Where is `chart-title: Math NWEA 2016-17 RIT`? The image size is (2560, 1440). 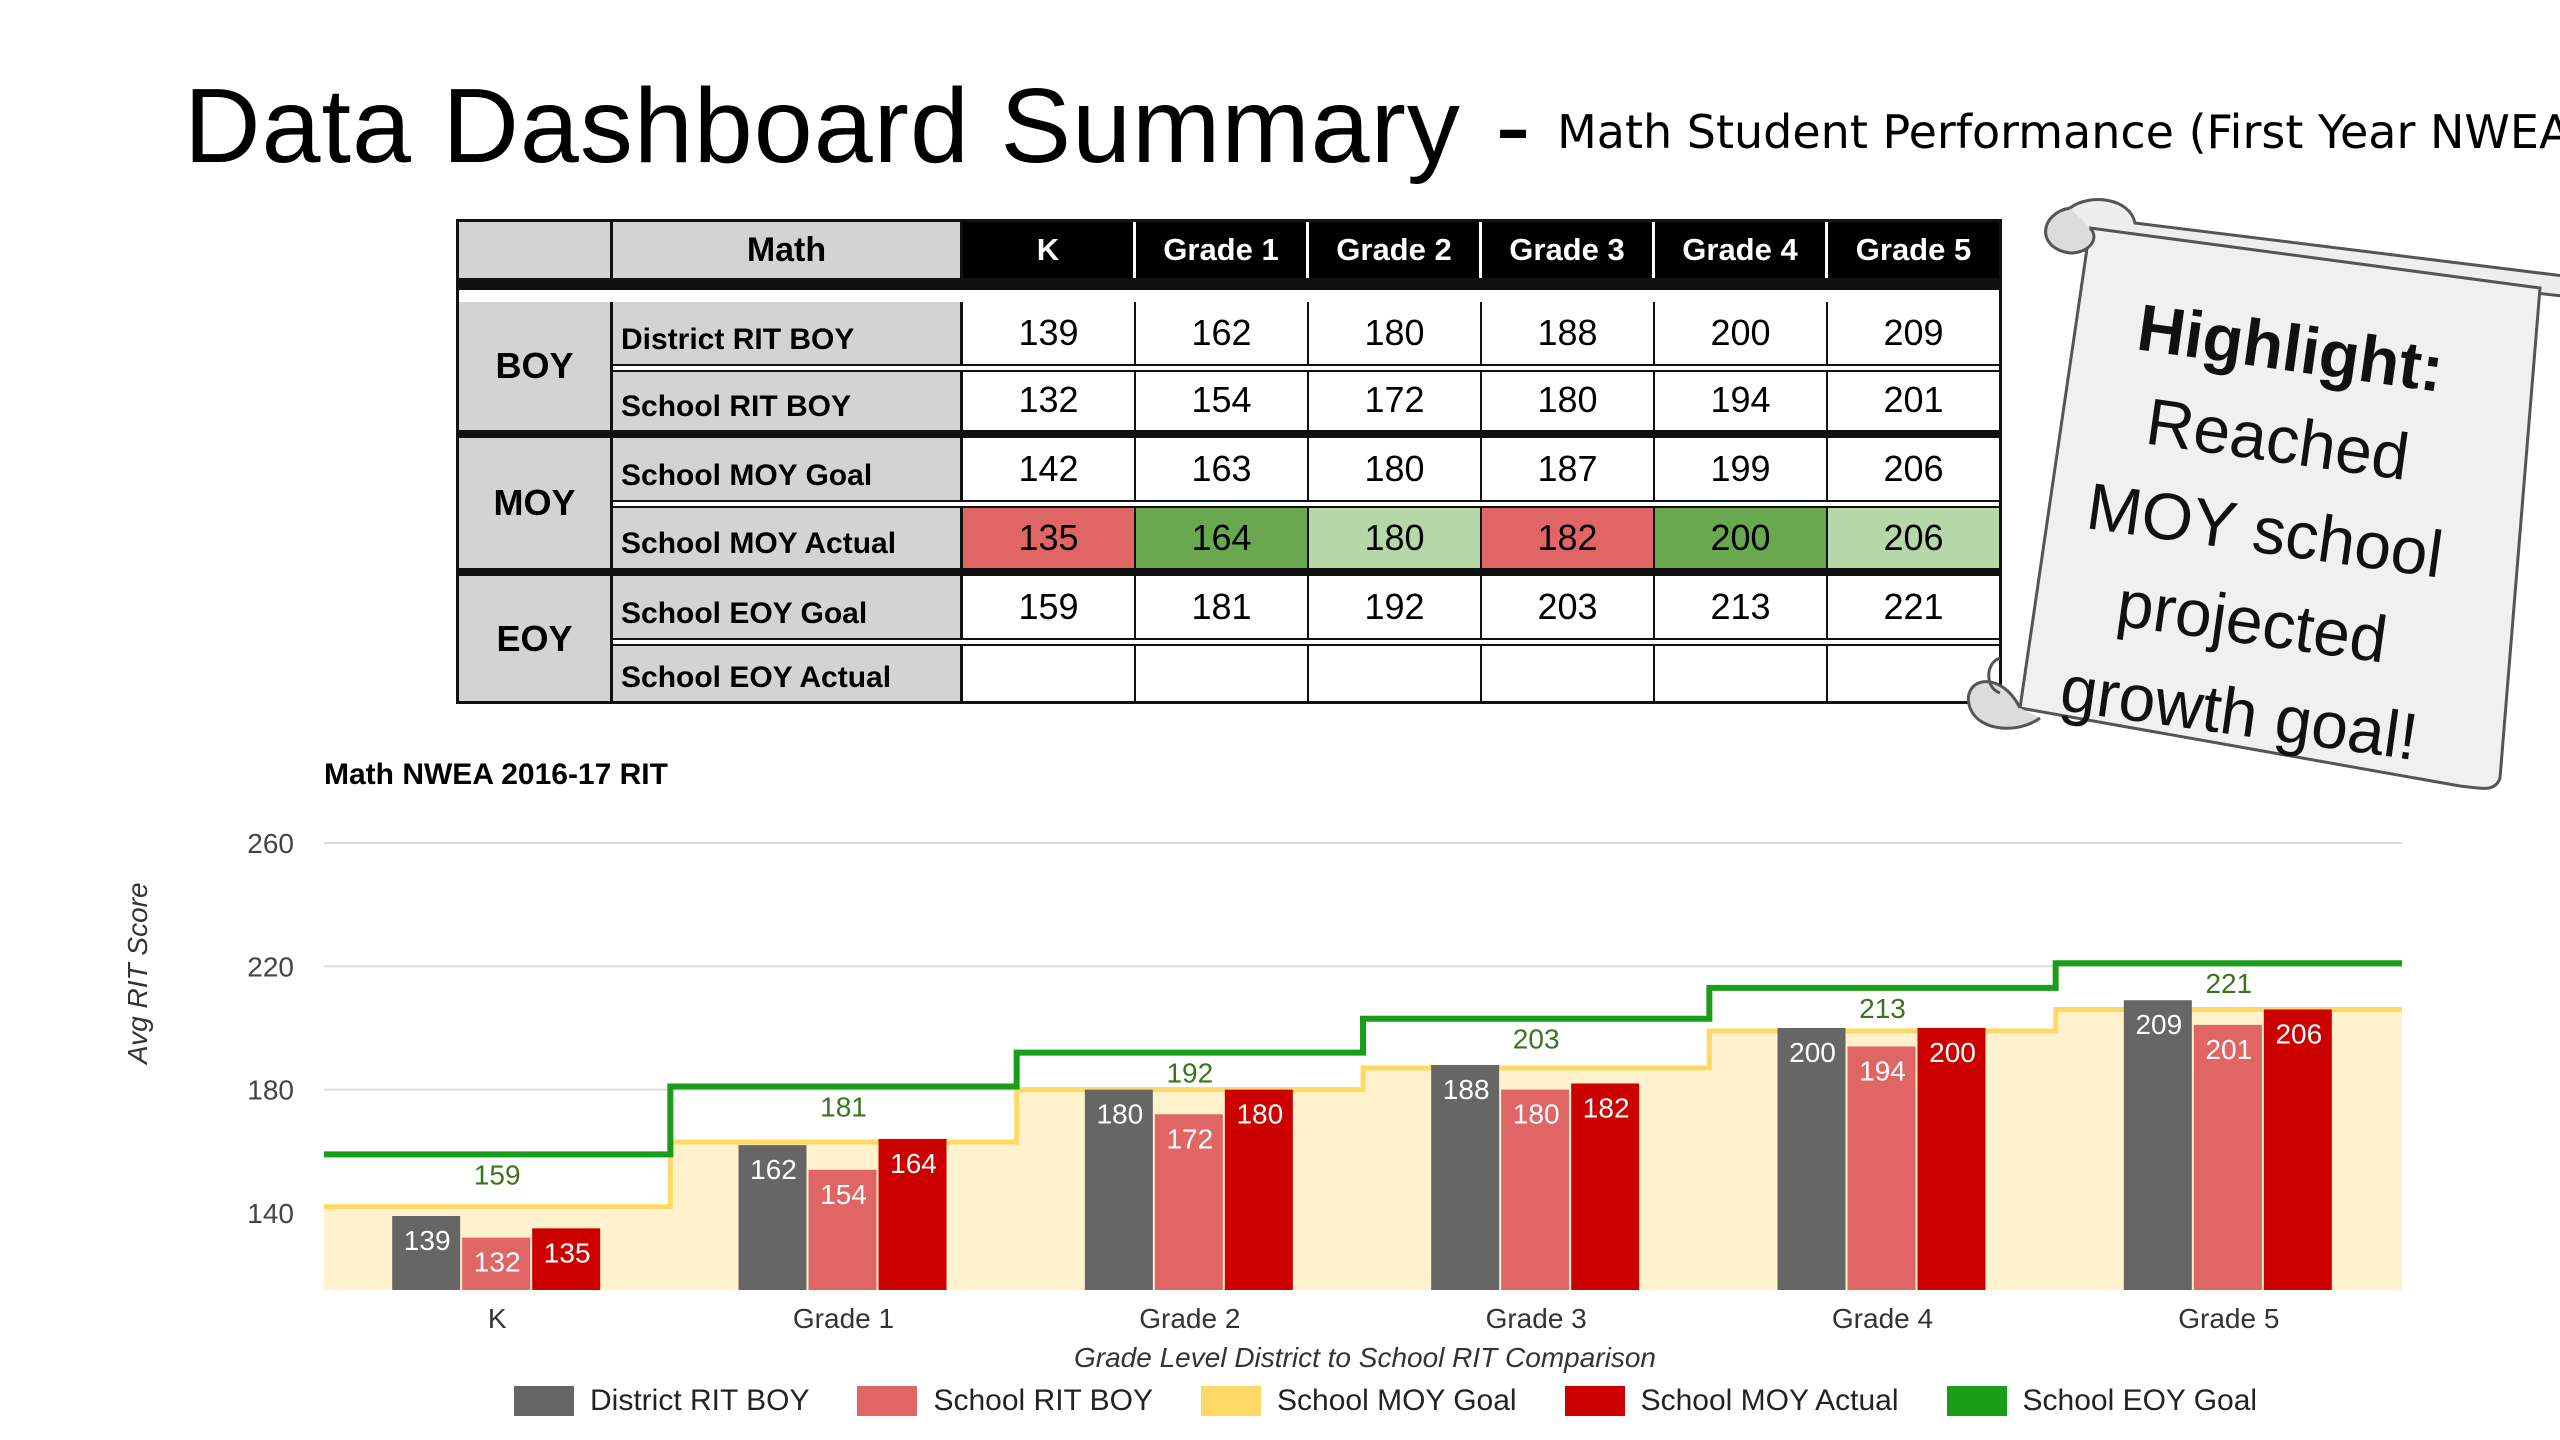
chart-title: Math NWEA 2016-17 RIT is located at coordinates (496, 774).